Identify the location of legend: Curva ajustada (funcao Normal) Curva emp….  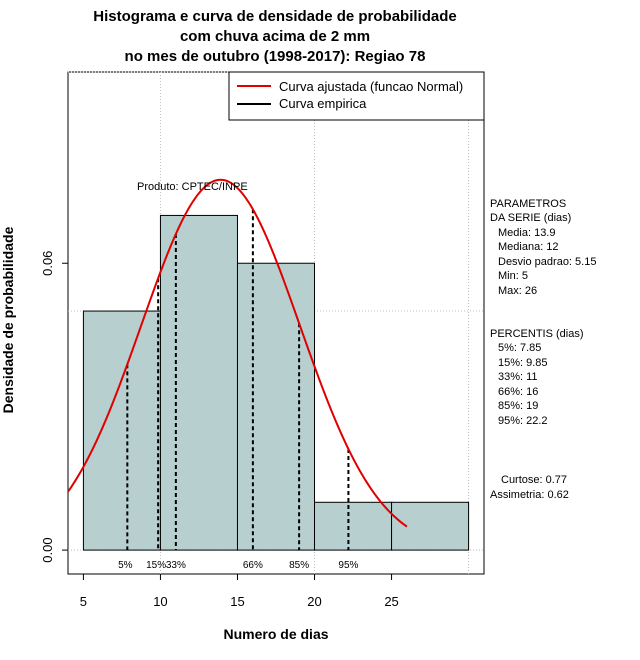
(356, 96).